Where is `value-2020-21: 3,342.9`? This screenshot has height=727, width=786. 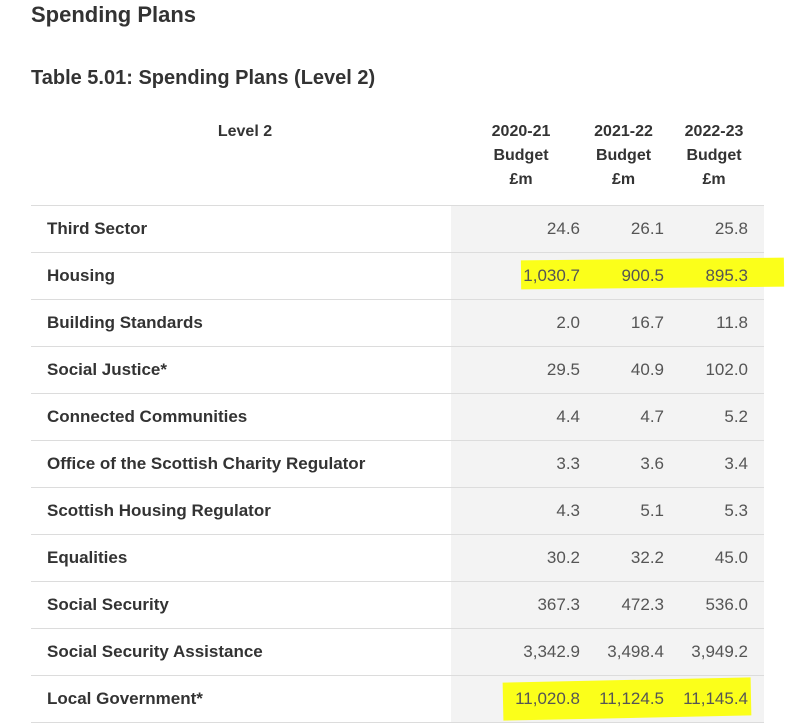
value-2020-21: 3,342.9 is located at coordinates (551, 651).